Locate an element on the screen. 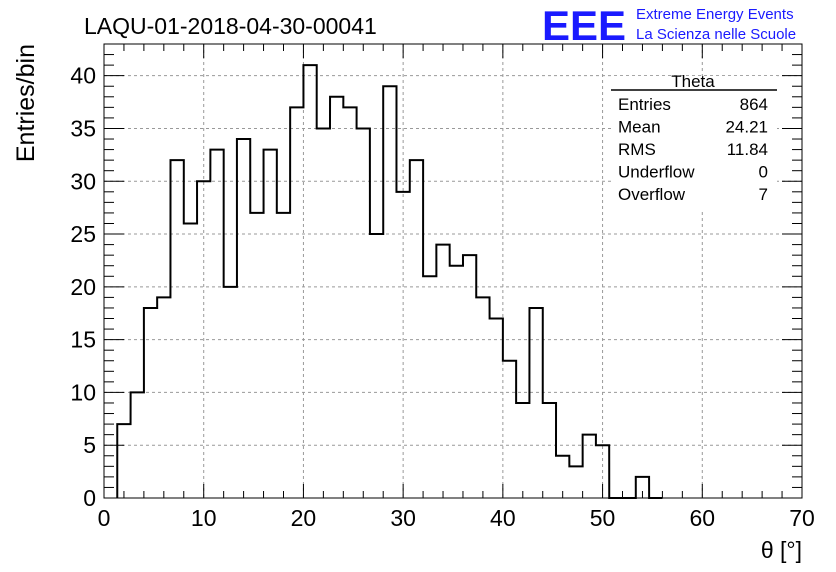 The width and height of the screenshot is (836, 572). stats-row-label: RMS is located at coordinates (637, 149).